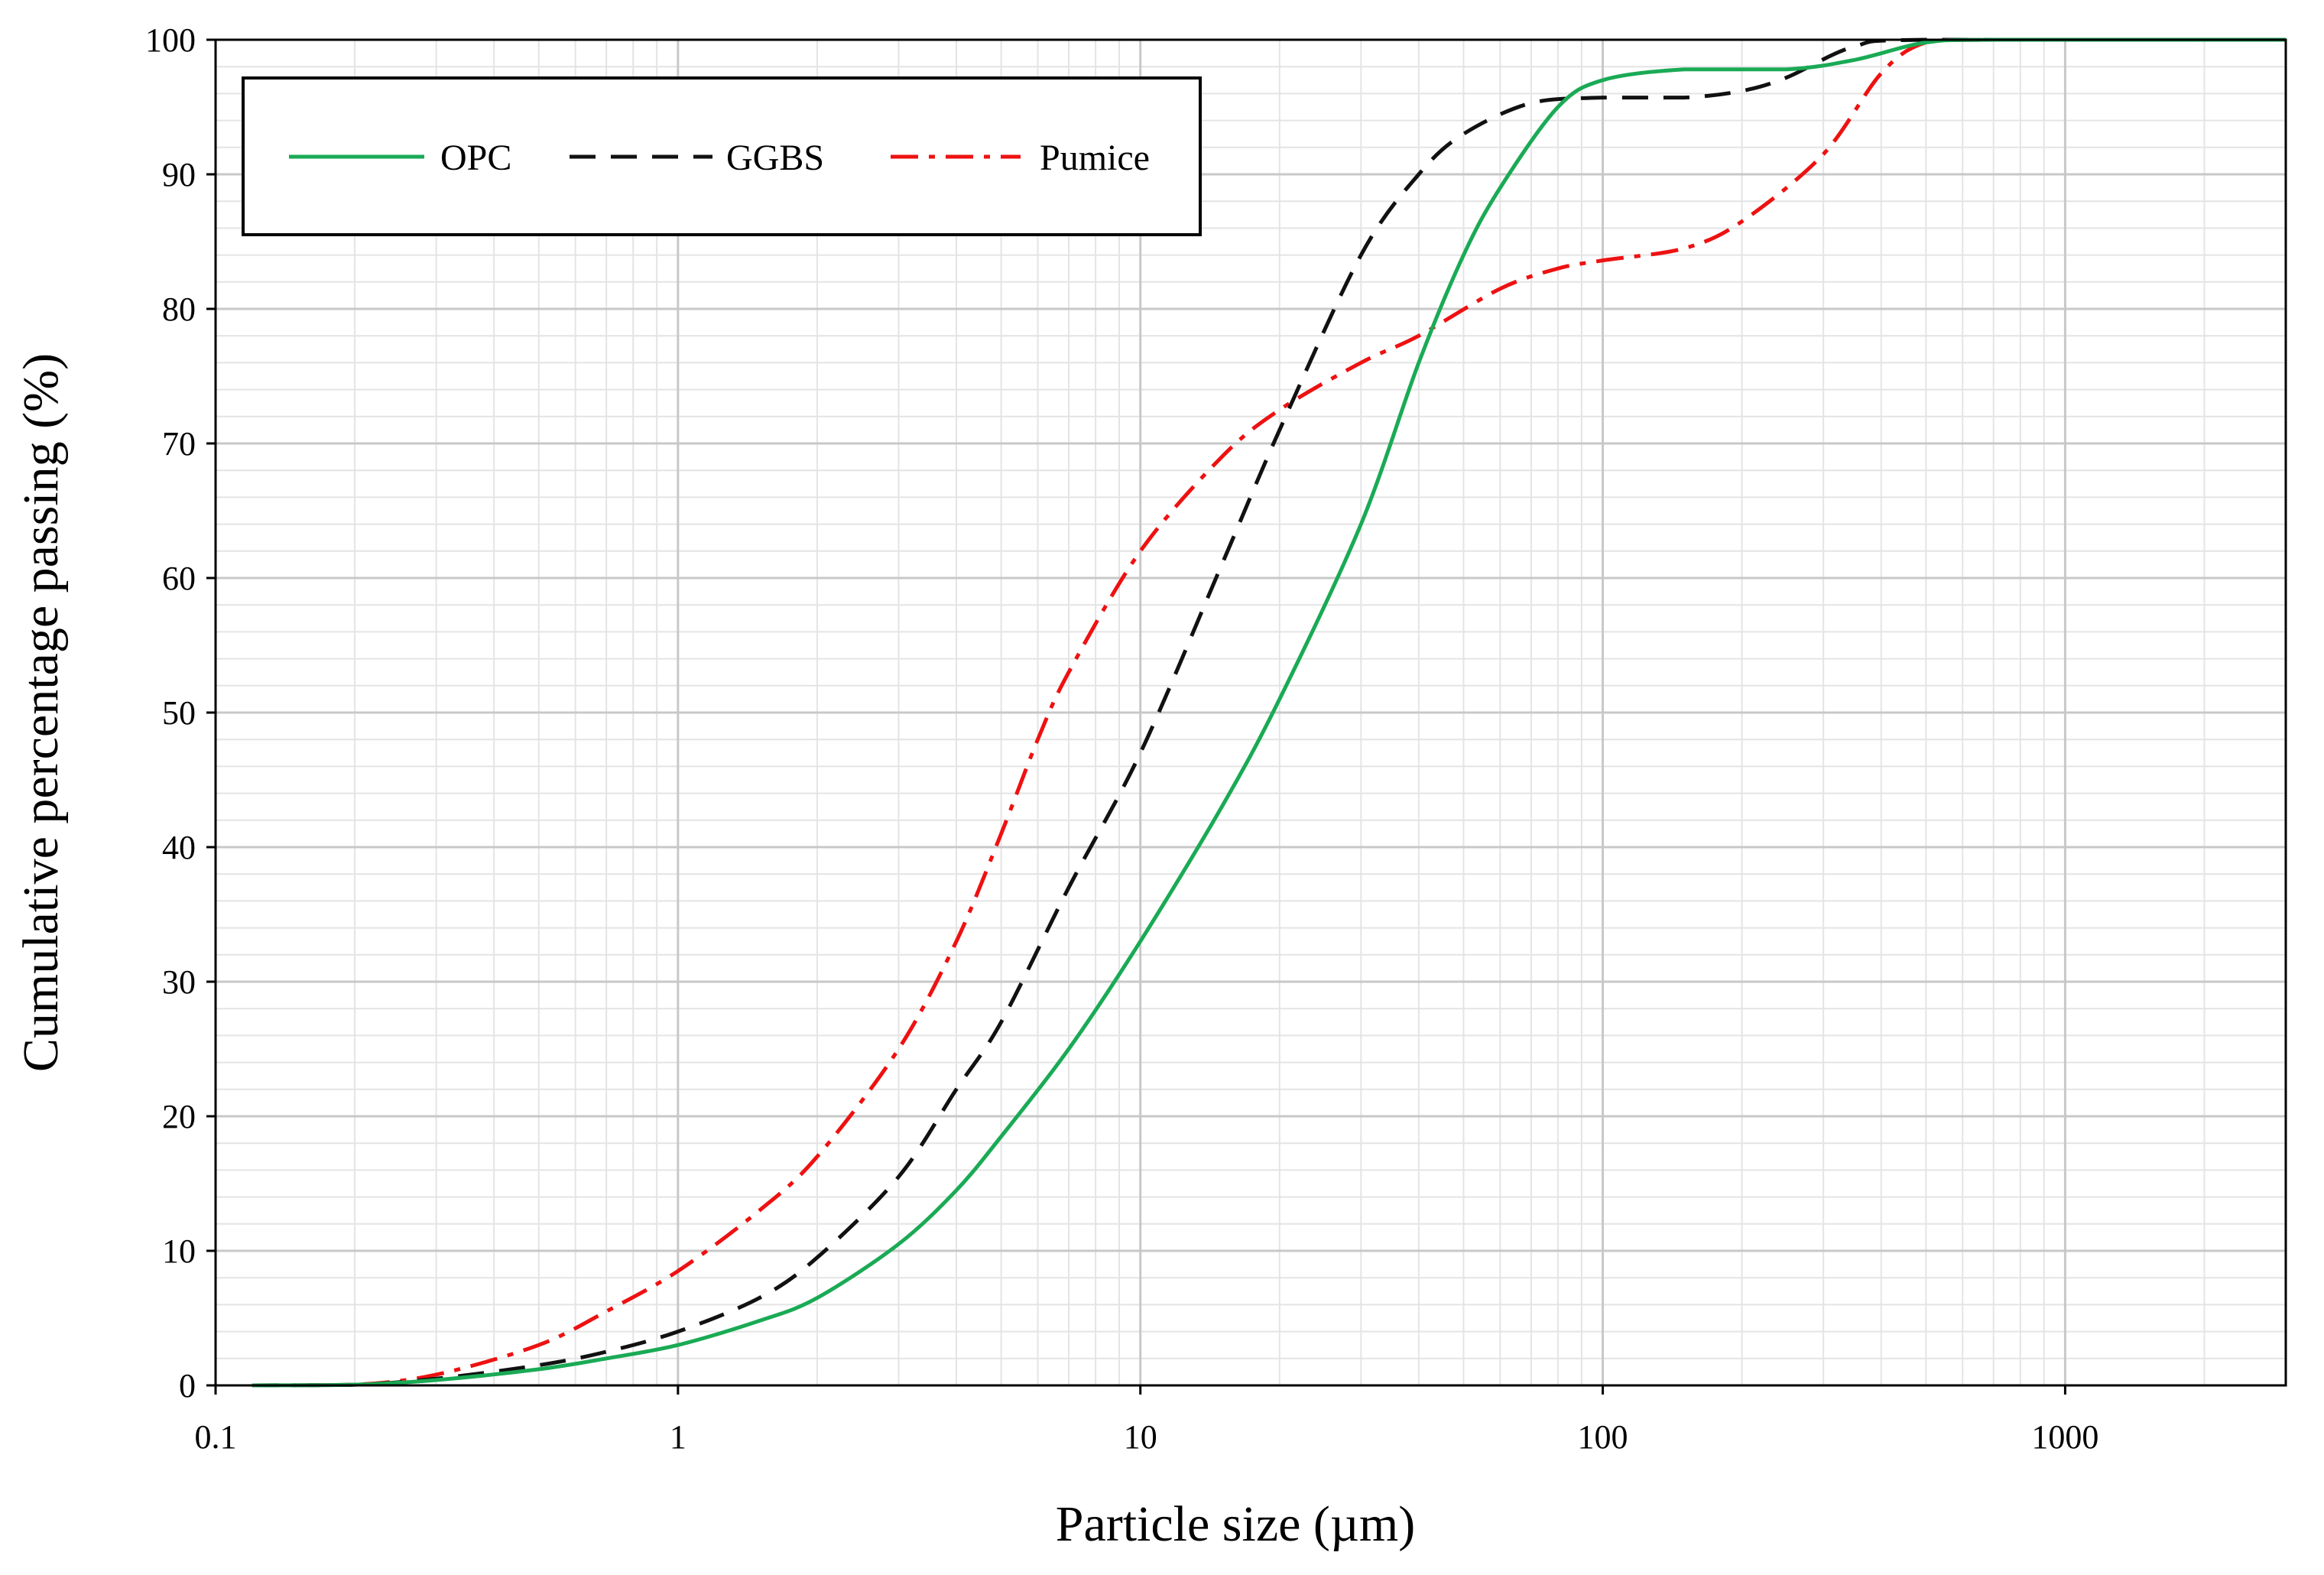 The width and height of the screenshot is (2324, 1575). I want to click on y-axis-ticks: 0 10 20 30 40 50 60 70 80 90 100, so click(180, 713).